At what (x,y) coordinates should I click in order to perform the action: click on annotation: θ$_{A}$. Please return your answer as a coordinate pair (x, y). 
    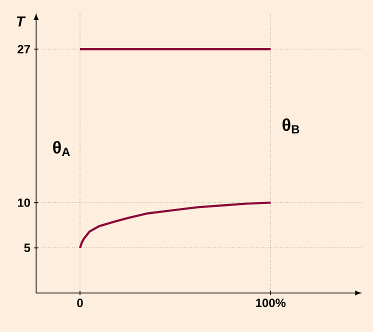
    Looking at the image, I should click on (61, 148).